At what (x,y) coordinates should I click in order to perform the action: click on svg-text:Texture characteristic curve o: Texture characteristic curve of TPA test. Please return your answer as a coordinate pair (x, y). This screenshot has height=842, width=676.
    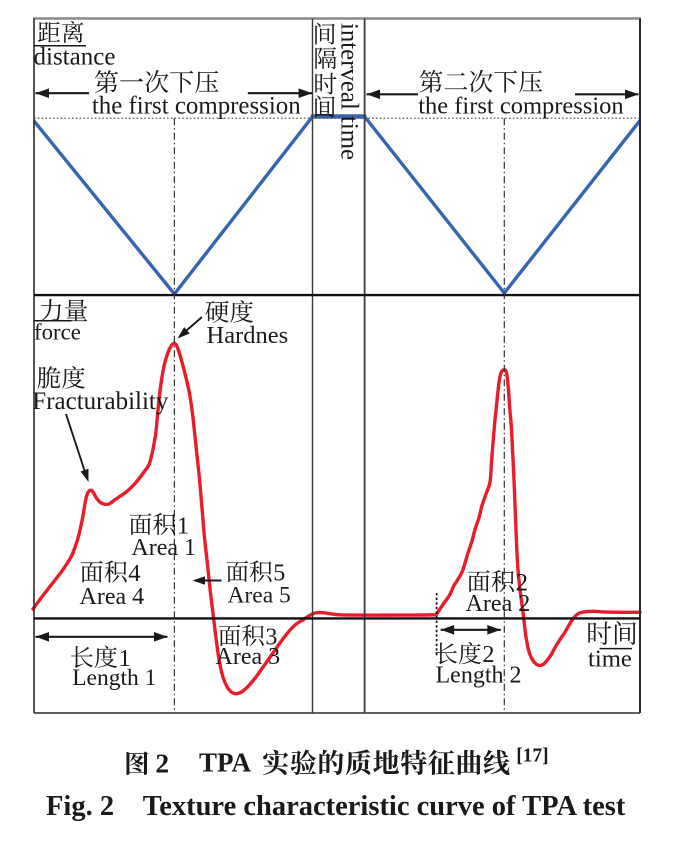
    Looking at the image, I should click on (384, 806).